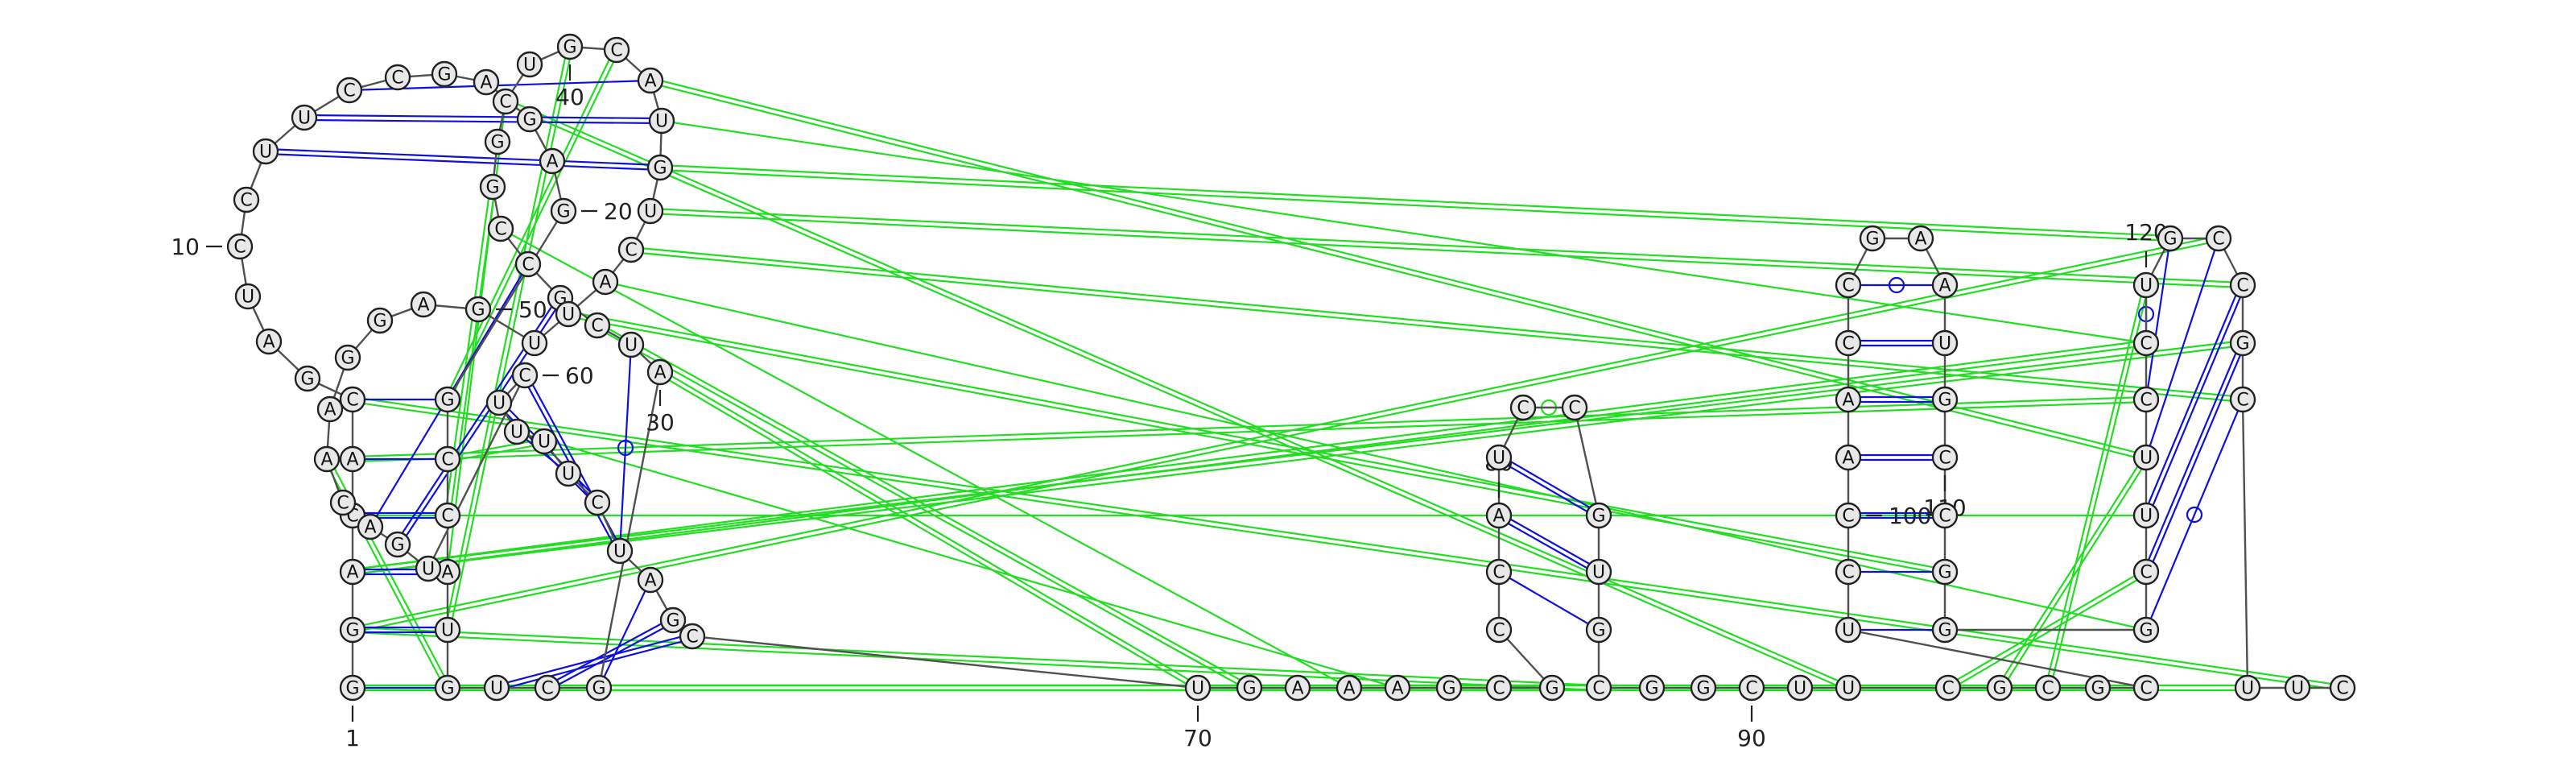  What do you see at coordinates (447, 630) in the screenshot?
I see `nucleotide-25: U` at bounding box center [447, 630].